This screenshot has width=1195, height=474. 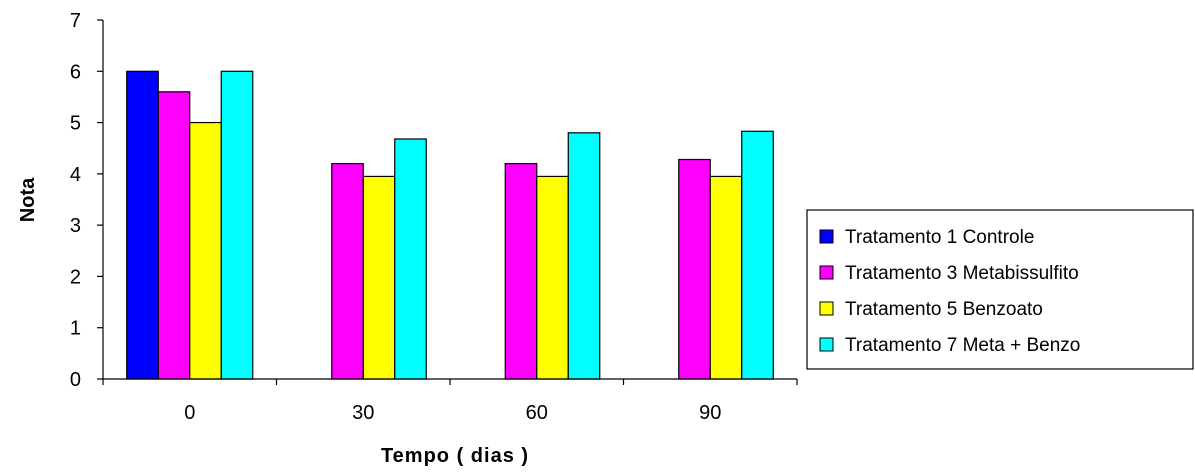 I want to click on y-tick-label: 3, so click(x=75, y=226).